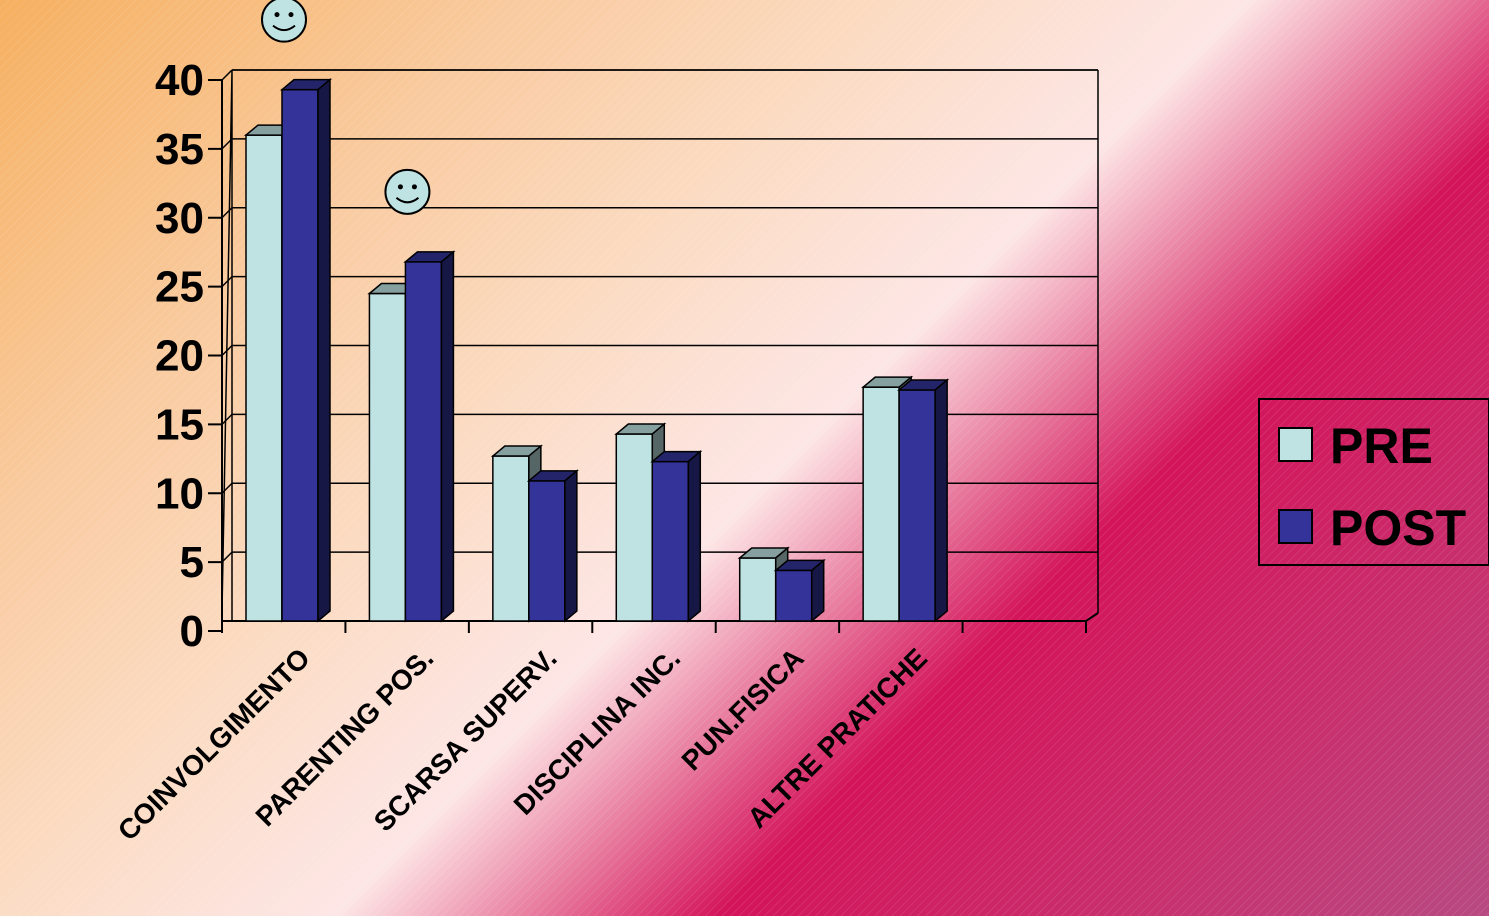  Describe the element at coordinates (179, 356) in the screenshot. I see `y-tick-label: 20` at that location.